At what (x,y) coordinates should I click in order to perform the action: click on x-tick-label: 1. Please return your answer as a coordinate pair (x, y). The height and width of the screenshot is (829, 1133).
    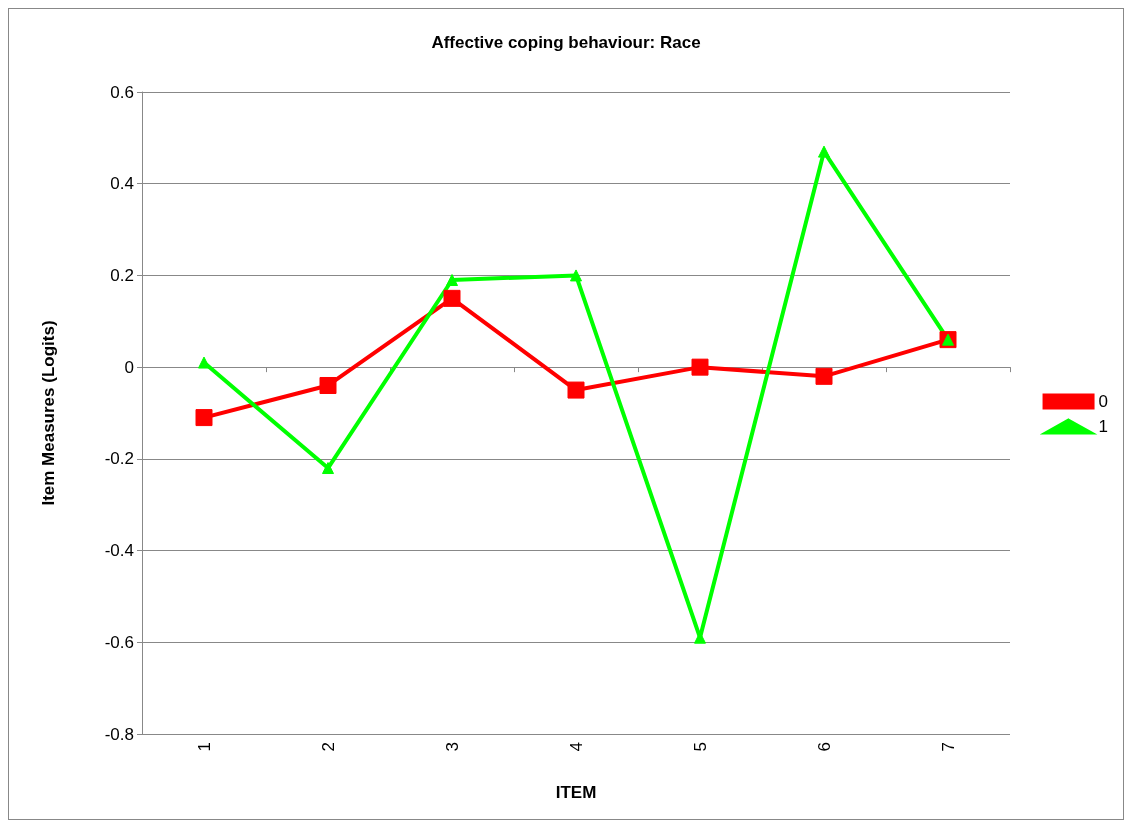
    Looking at the image, I should click on (204, 747).